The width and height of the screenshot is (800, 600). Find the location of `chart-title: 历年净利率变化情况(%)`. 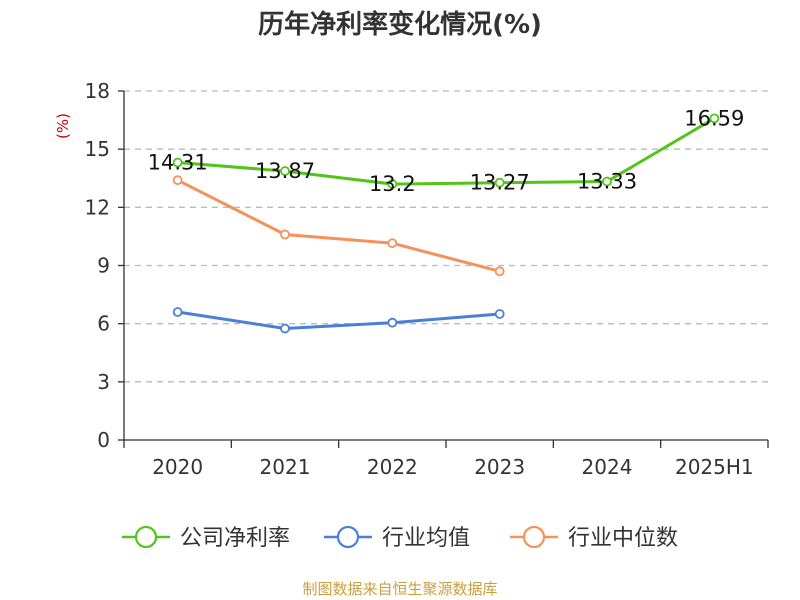

chart-title: 历年净利率变化情况(%) is located at coordinates (400, 24).